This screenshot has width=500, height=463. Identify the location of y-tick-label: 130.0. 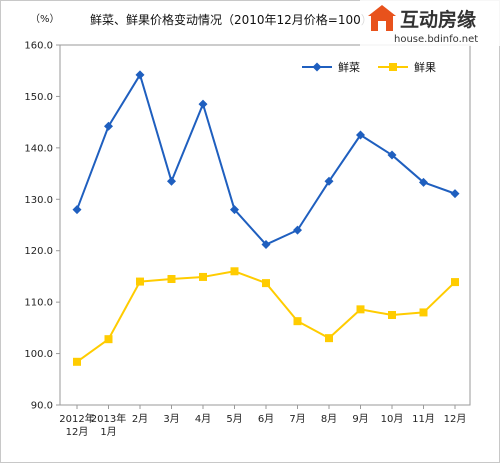
(38, 200).